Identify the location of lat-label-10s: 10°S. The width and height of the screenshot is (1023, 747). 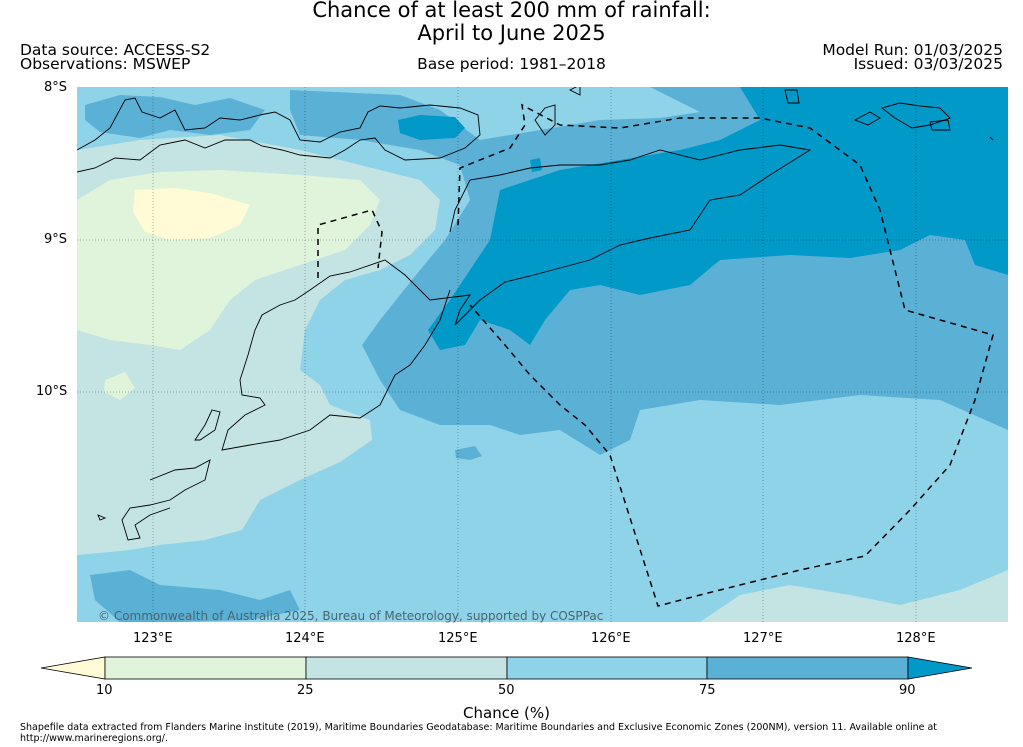
(52, 391).